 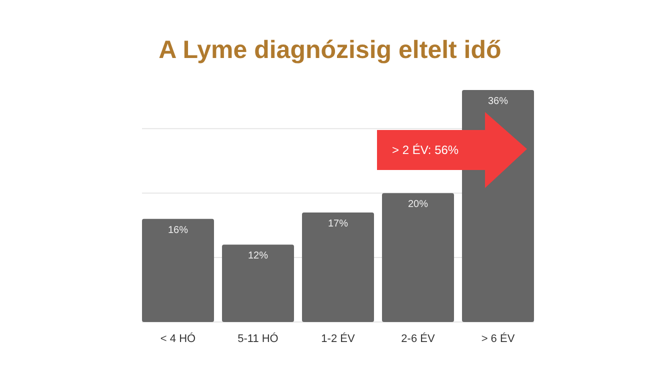 What do you see at coordinates (178, 230) in the screenshot?
I see `data-label: 16%` at bounding box center [178, 230].